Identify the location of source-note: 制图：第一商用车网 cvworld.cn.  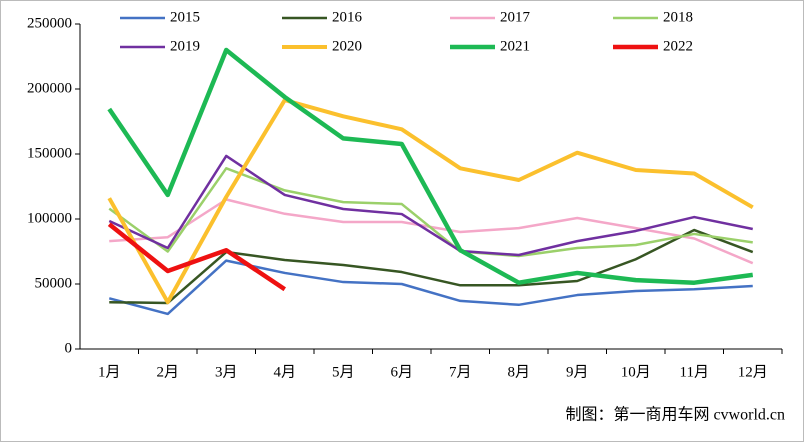
(675, 415).